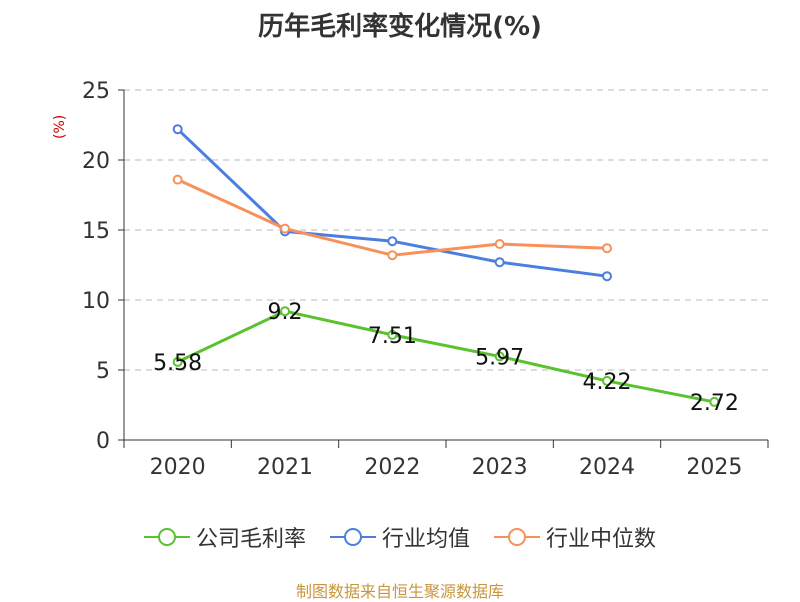 This screenshot has width=800, height=602. I want to click on data-label: 4.22, so click(607, 382).